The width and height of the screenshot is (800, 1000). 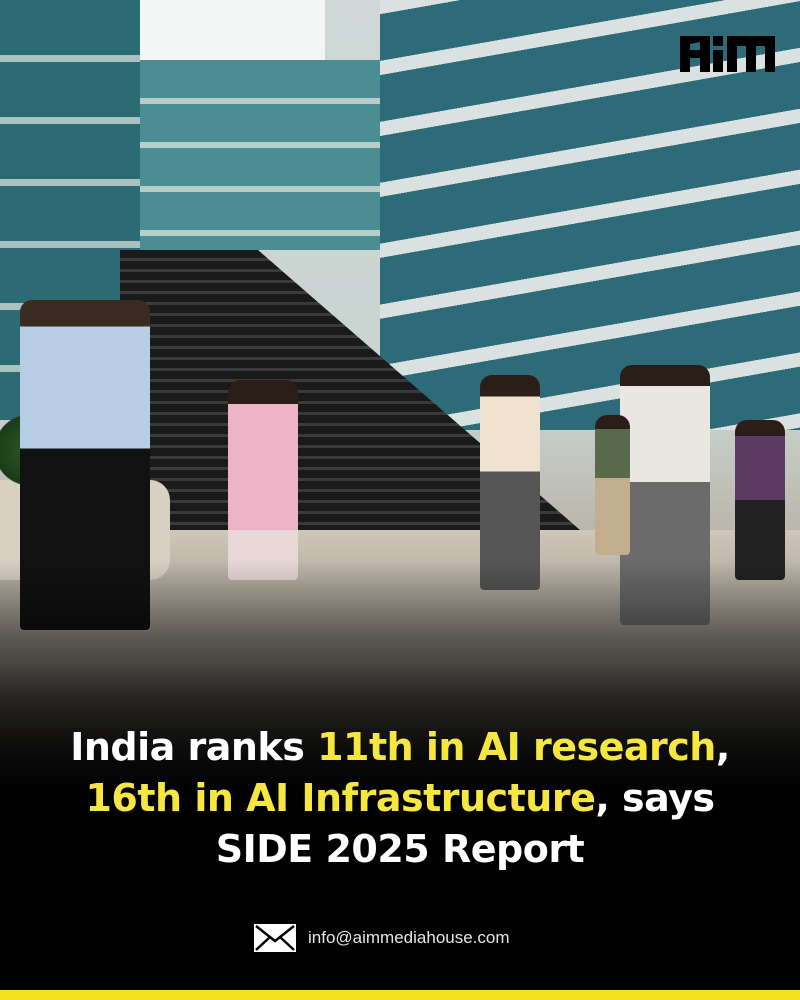 I want to click on headline-highlight: 11th in AI research, so click(x=516, y=747).